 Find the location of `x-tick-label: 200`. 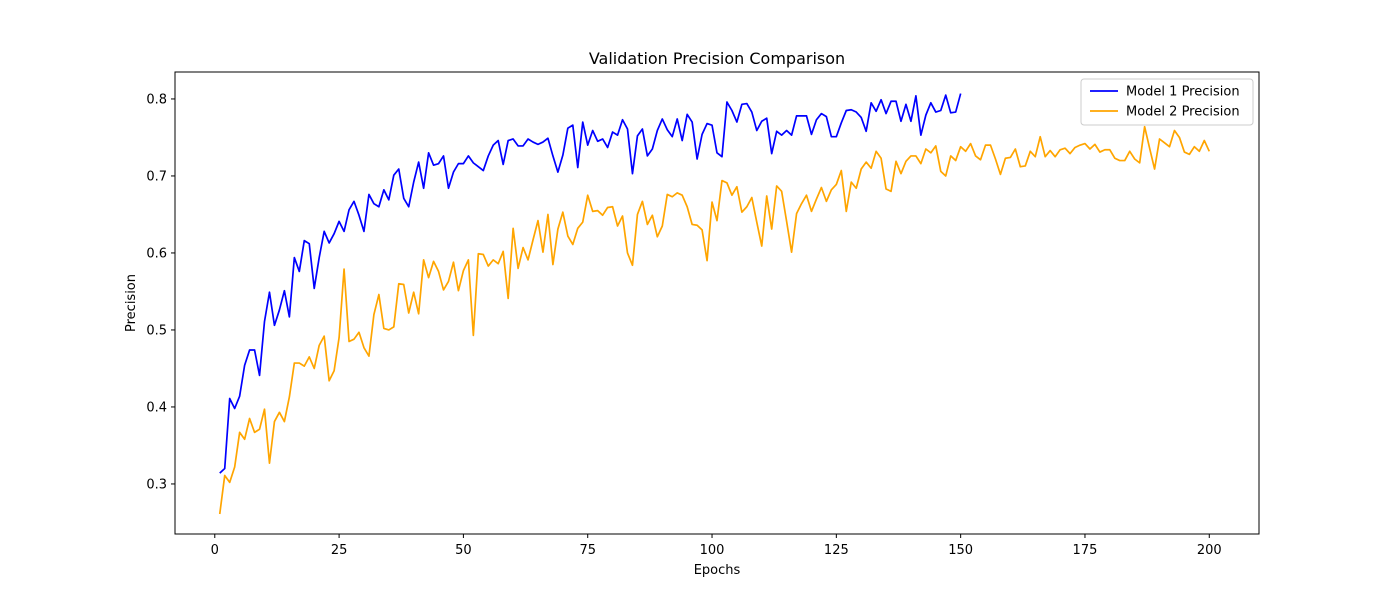

x-tick-label: 200 is located at coordinates (1209, 550).